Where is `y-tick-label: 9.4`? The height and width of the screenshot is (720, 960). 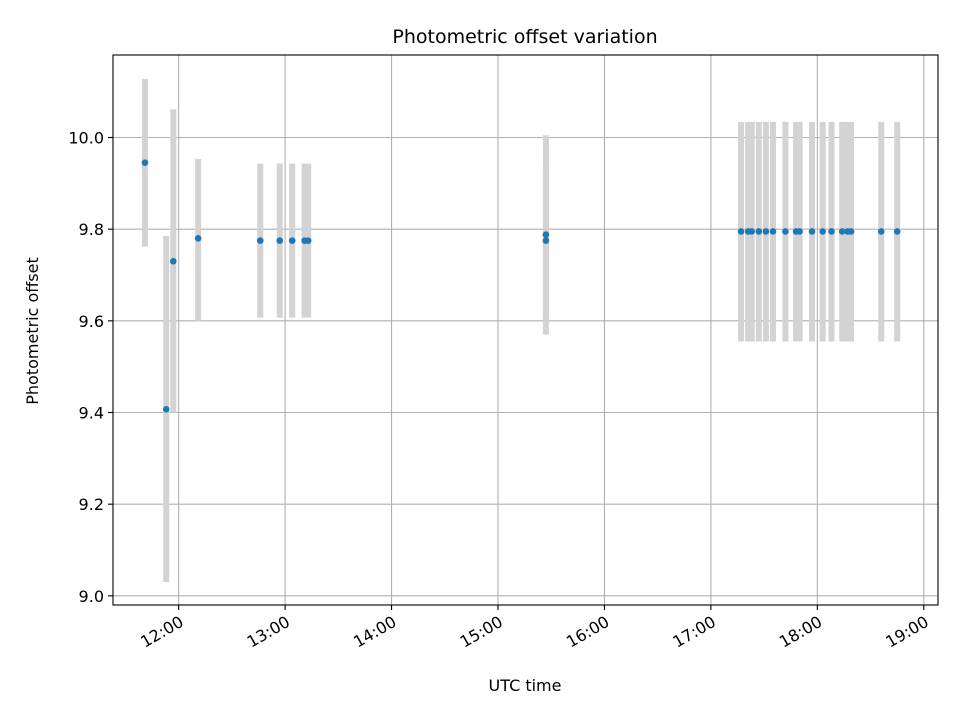 y-tick-label: 9.4 is located at coordinates (91, 413).